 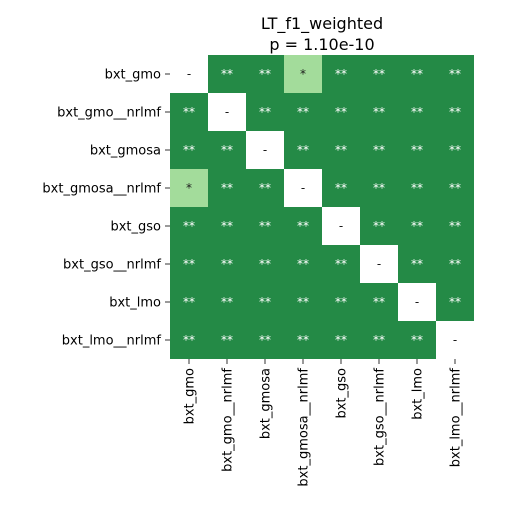 I want to click on column-tick-label: bxt_gmosa, so click(x=266, y=403).